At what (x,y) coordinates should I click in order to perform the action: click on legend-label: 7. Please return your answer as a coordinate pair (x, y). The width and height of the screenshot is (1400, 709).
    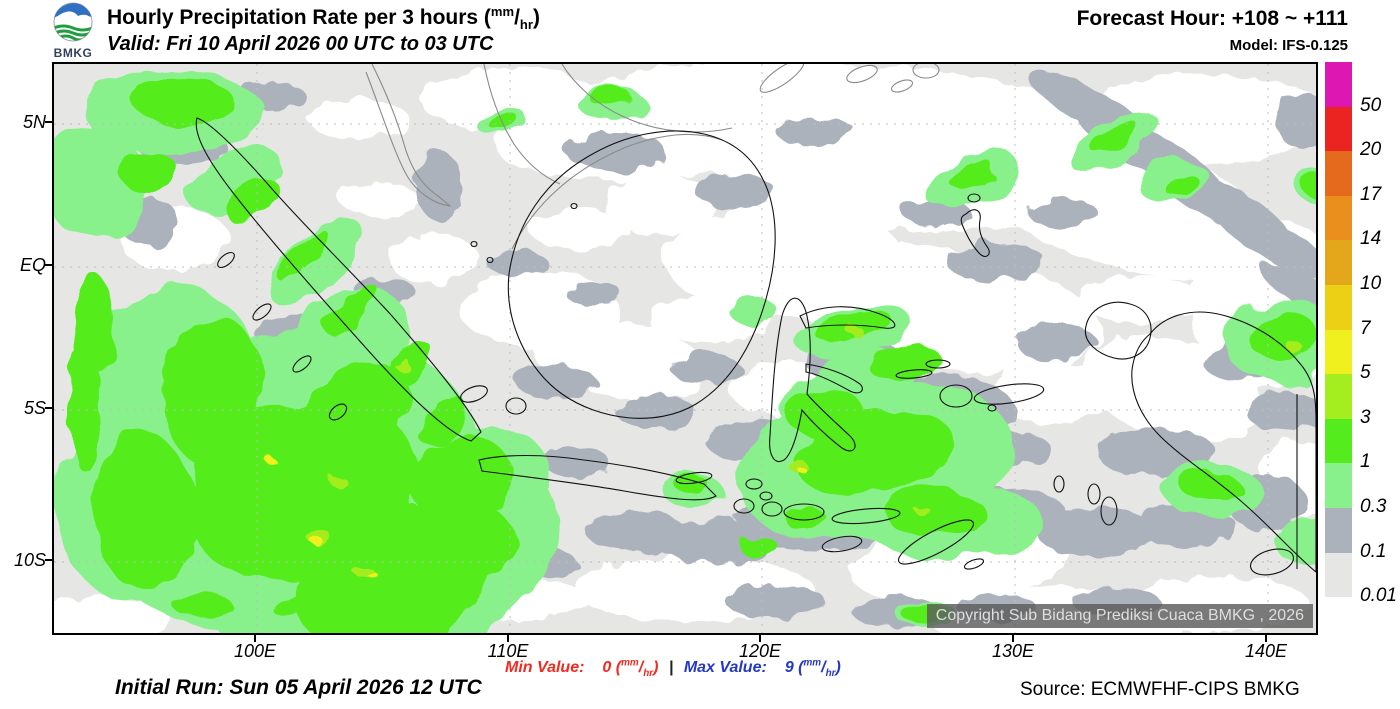
    Looking at the image, I should click on (1365, 328).